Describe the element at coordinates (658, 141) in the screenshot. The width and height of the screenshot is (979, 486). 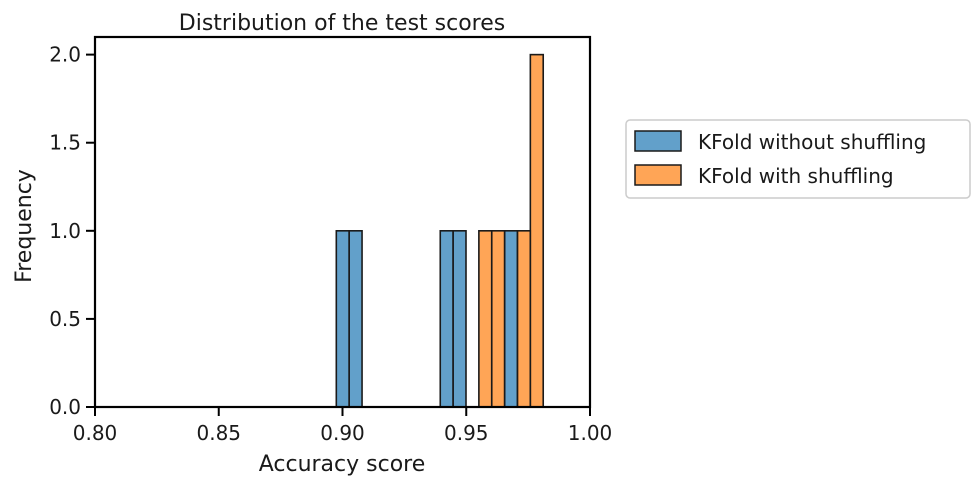
I see `legend-swatch-without-shuffling` at that location.